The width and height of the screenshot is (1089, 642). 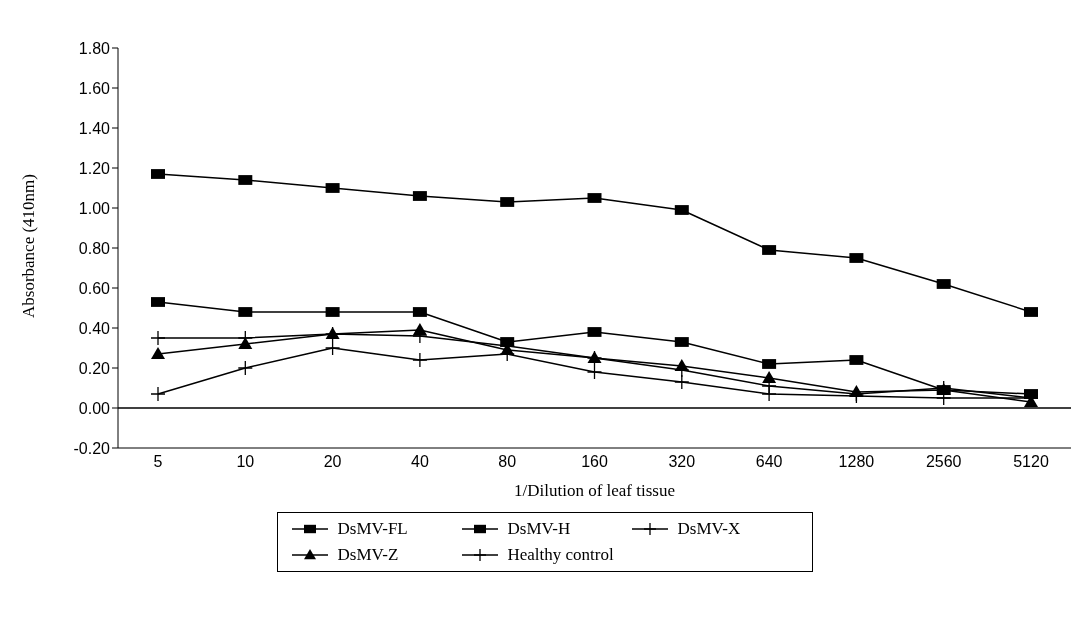 I want to click on x-tick-label: 5, so click(x=158, y=462).